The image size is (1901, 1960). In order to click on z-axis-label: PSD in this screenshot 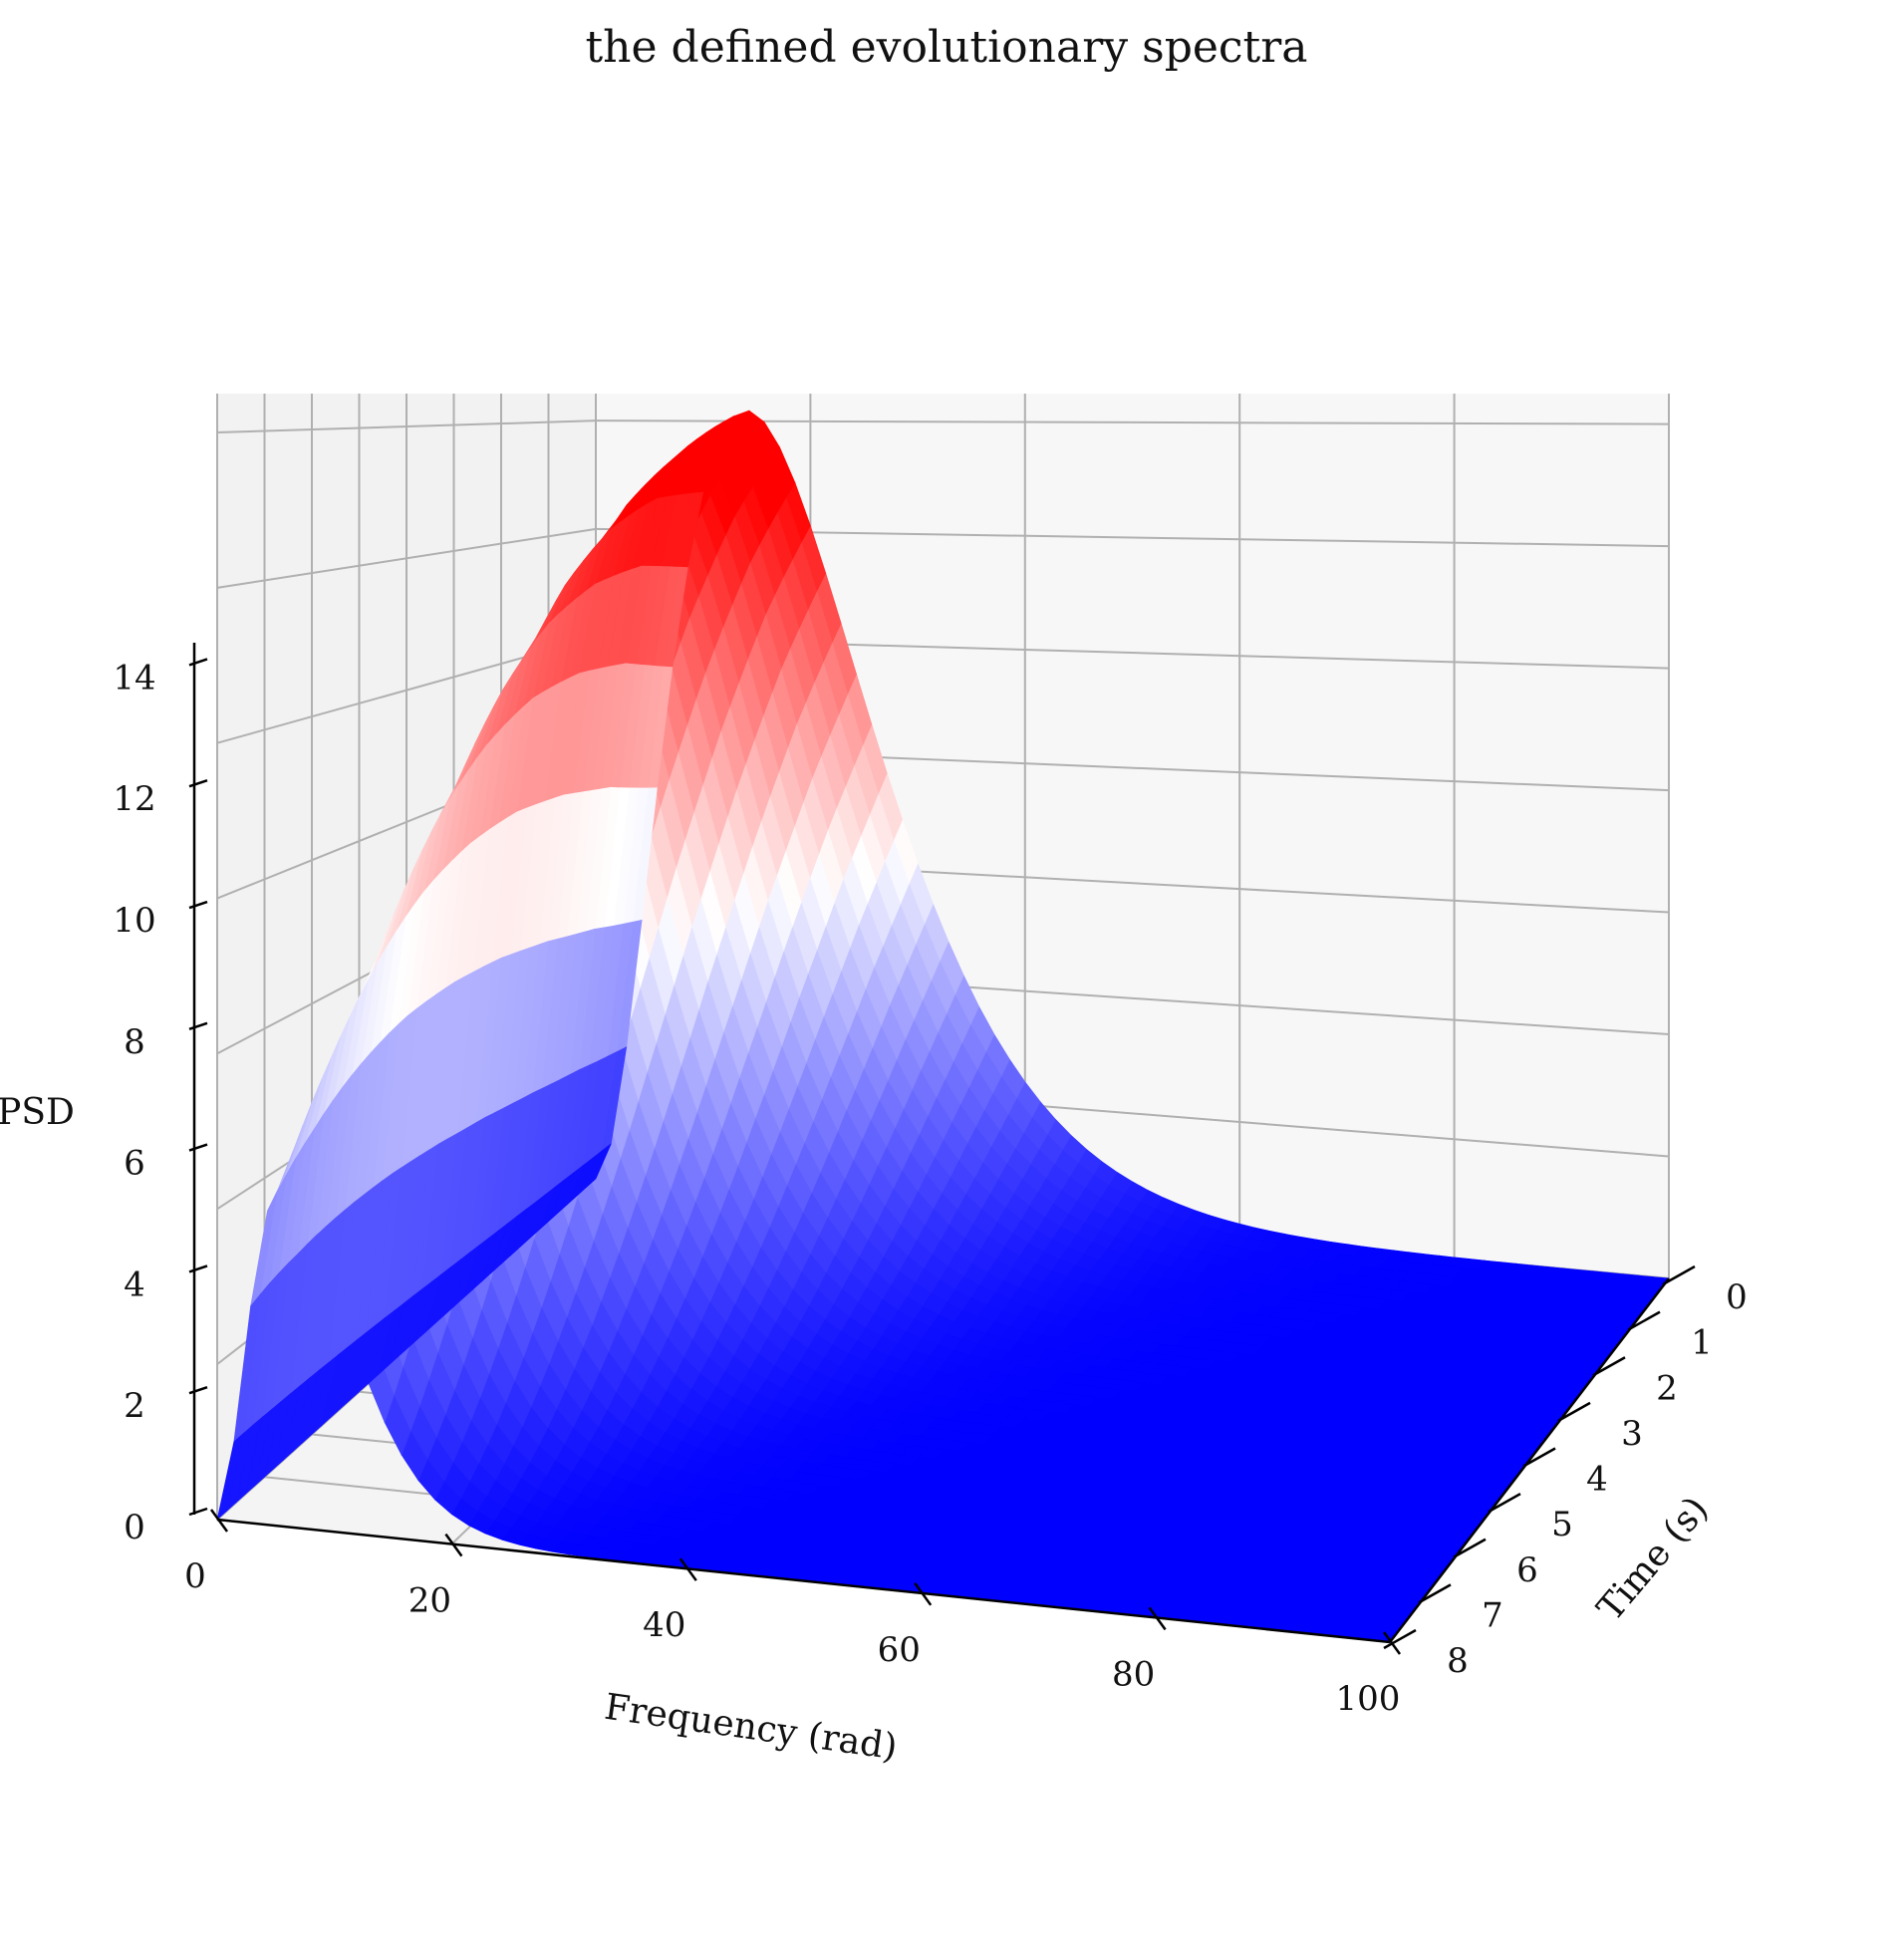, I will do `click(38, 1112)`.